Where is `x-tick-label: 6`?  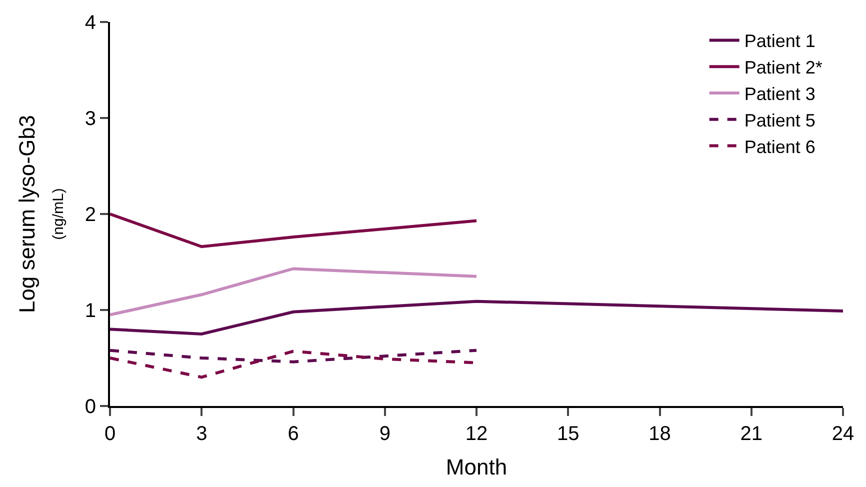 x-tick-label: 6 is located at coordinates (293, 434).